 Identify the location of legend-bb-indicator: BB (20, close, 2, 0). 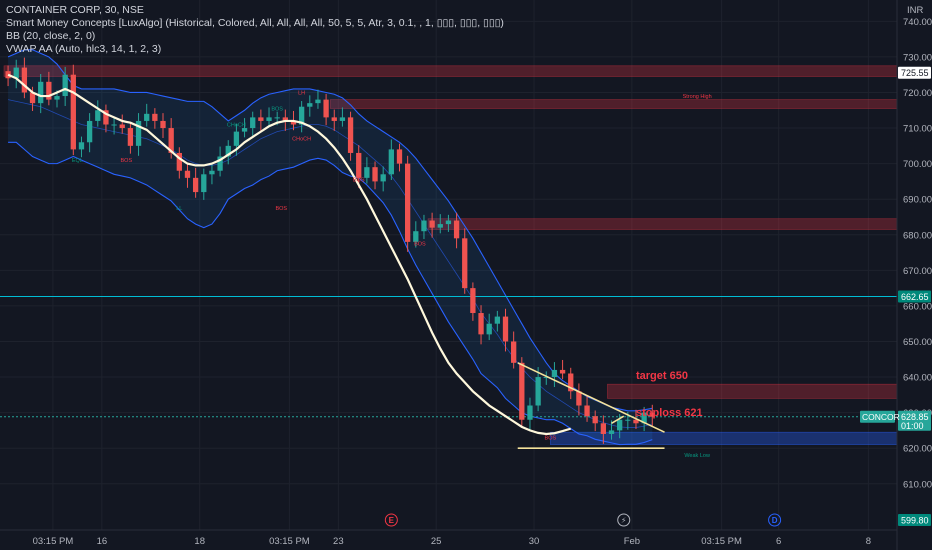
(51, 36).